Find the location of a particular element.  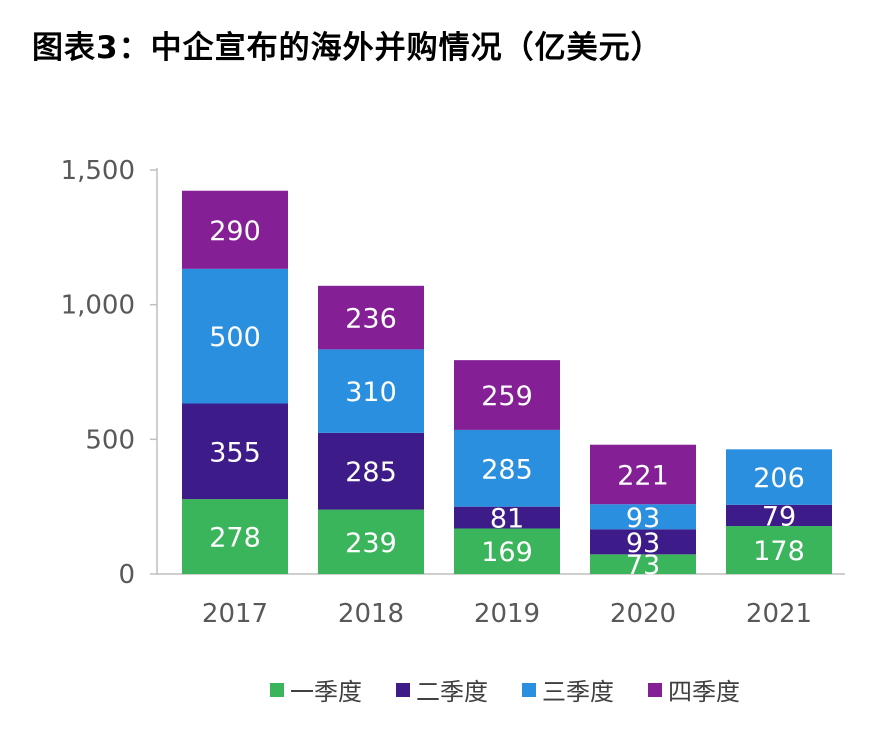

chart-title: 图表3：中企宣布的海外并购情况（亿美元） is located at coordinates (347, 48).